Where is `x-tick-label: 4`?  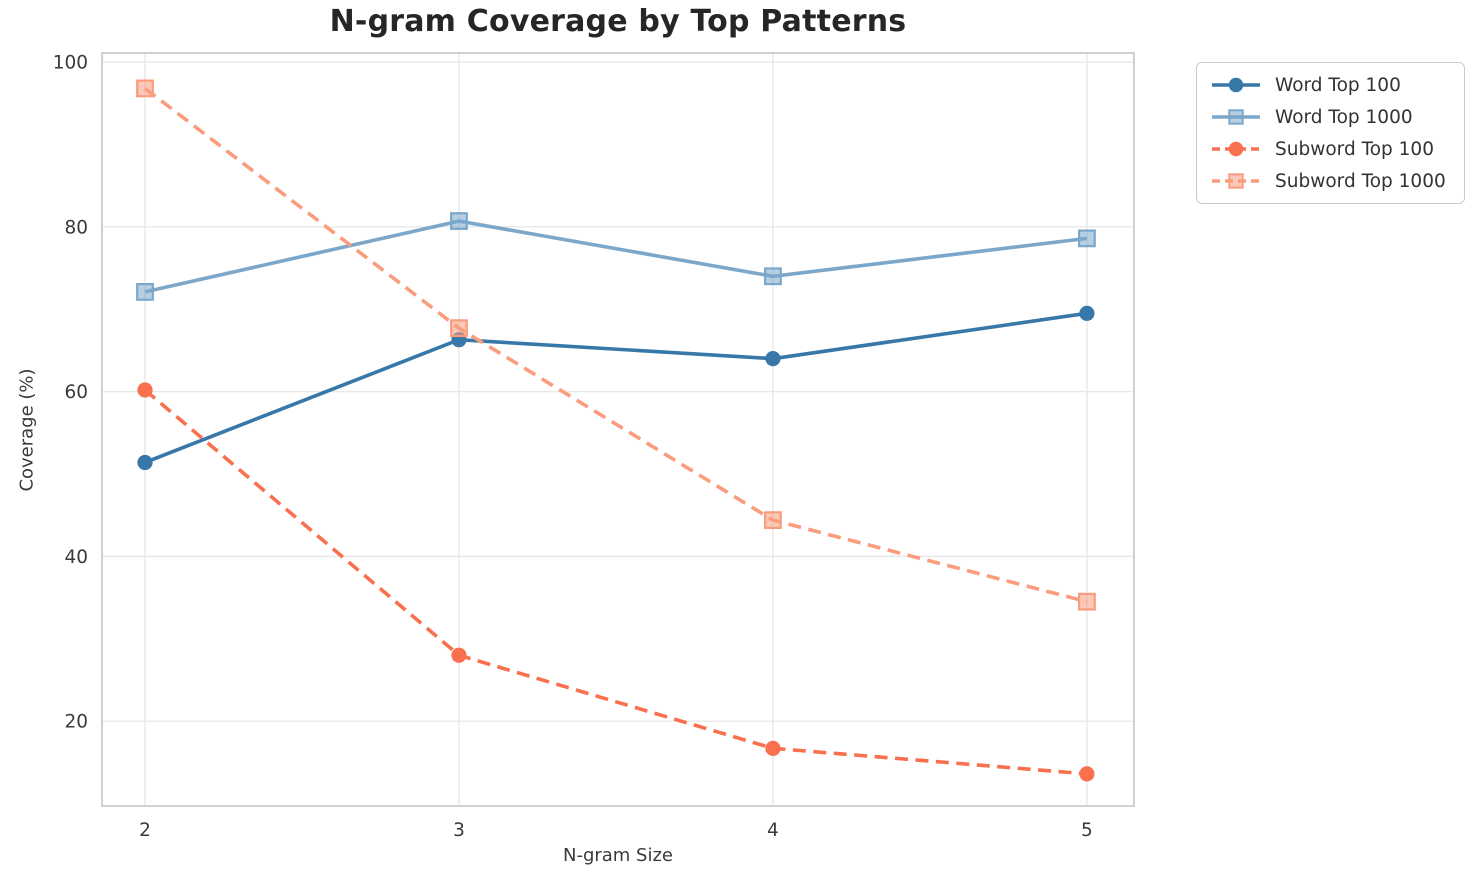
x-tick-label: 4 is located at coordinates (773, 830).